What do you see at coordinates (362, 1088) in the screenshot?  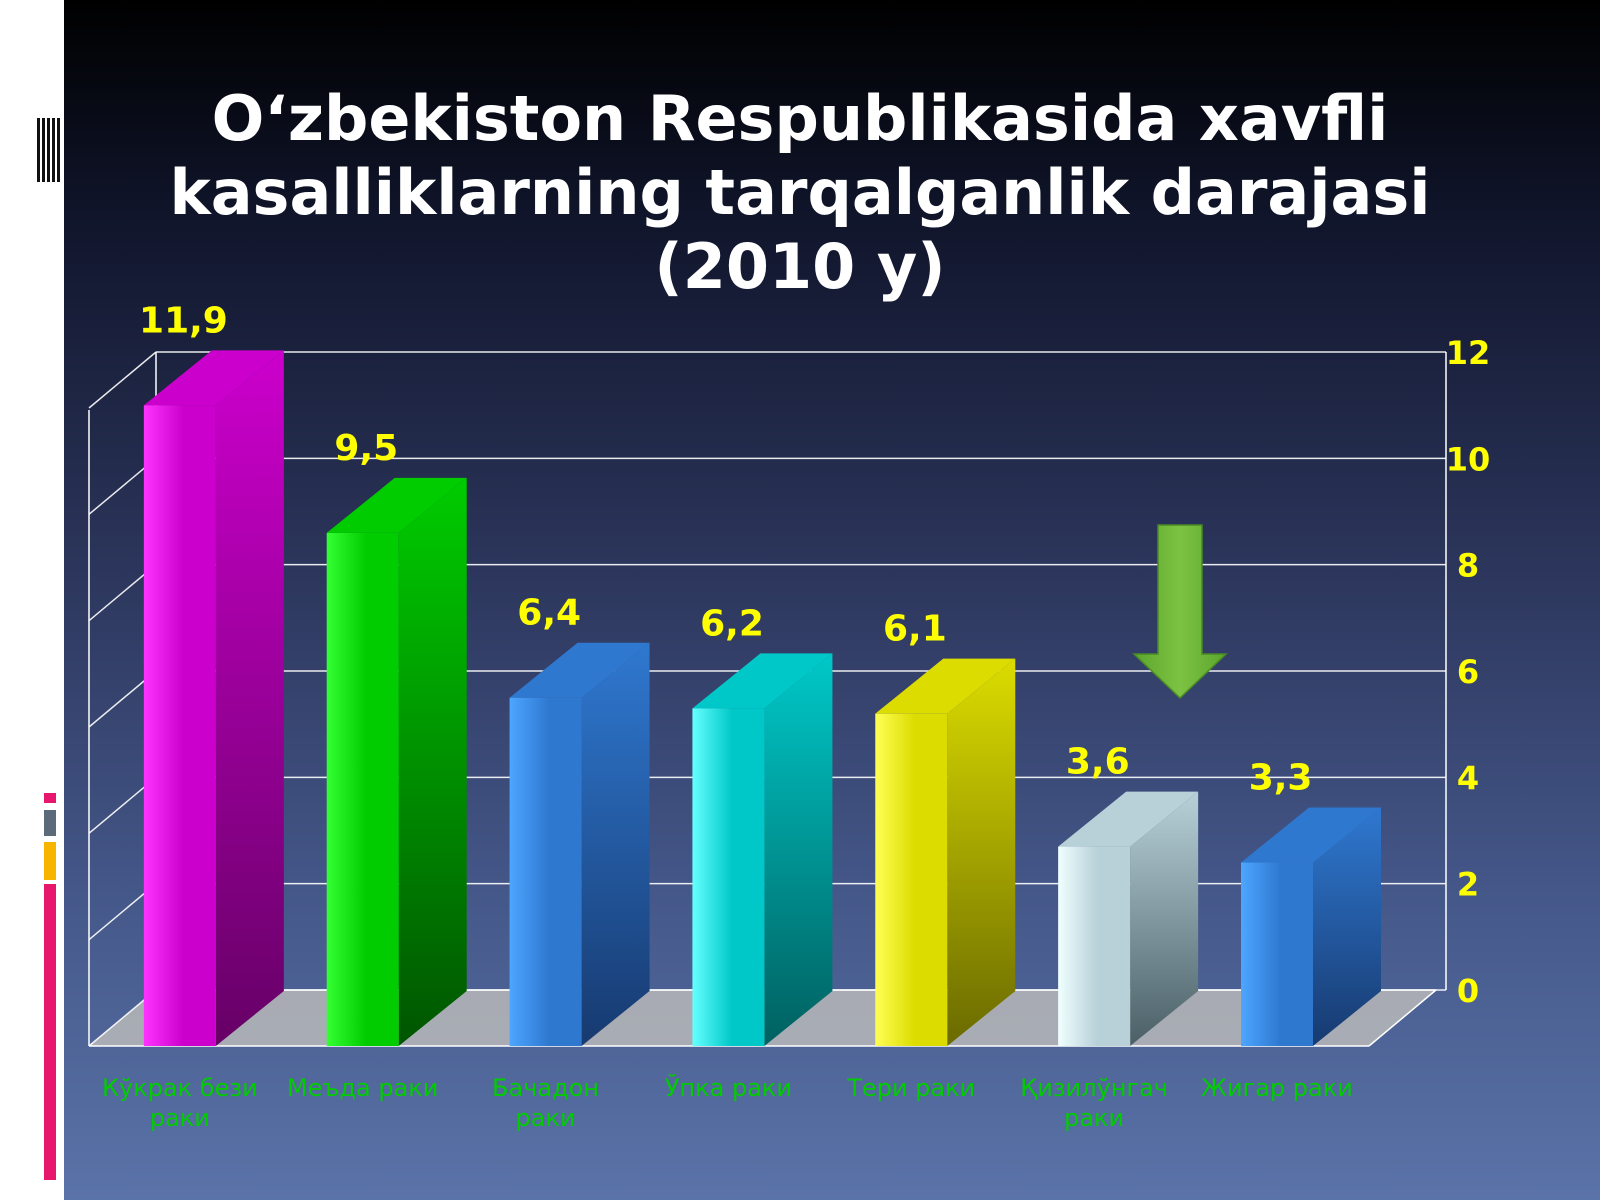 I see `category-label: Меъда раки` at bounding box center [362, 1088].